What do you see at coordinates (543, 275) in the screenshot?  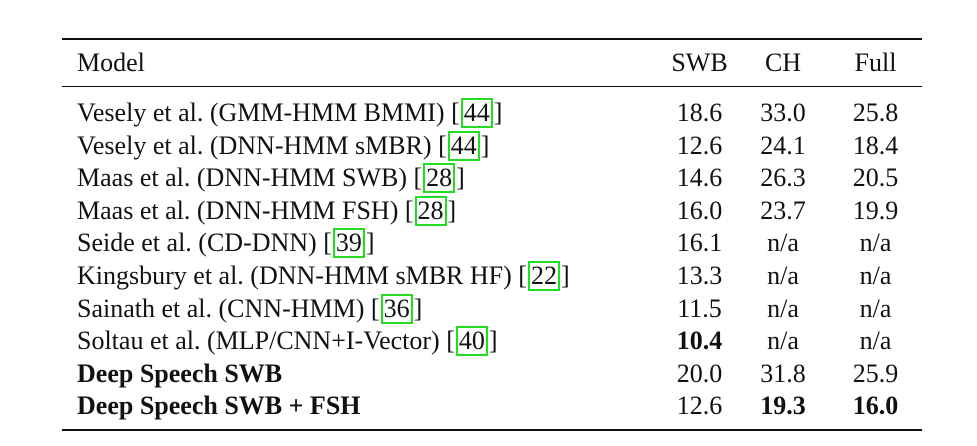 I see `citation-link: 22` at bounding box center [543, 275].